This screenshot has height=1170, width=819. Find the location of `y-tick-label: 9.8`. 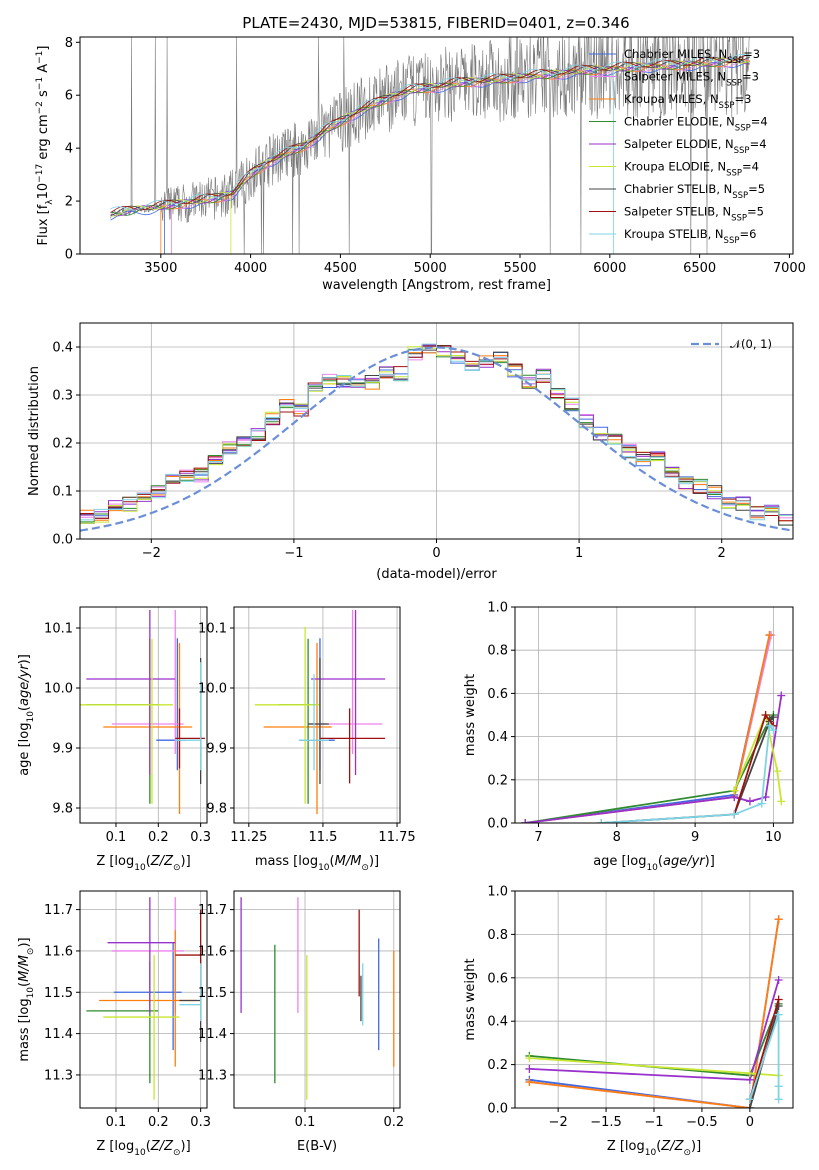

y-tick-label: 9.8 is located at coordinates (62, 809).